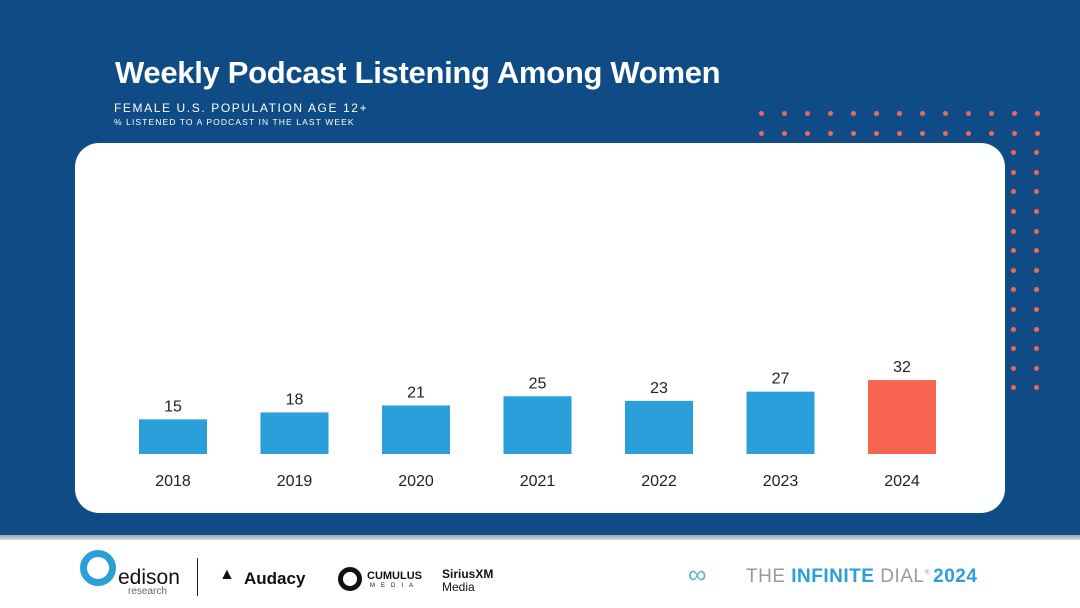  I want to click on x-tick-label: 2021, so click(538, 481).